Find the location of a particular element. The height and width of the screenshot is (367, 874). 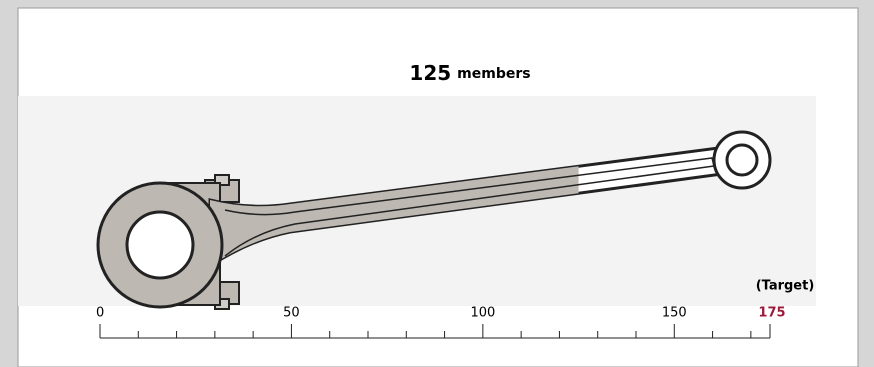

x-tick-label: 150 is located at coordinates (674, 313).